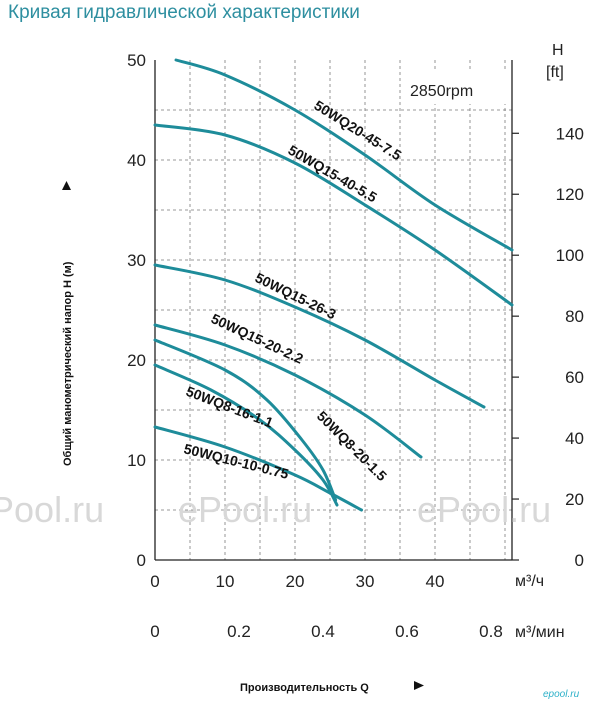  I want to click on watermark-2: ePool.ru, so click(245, 509).